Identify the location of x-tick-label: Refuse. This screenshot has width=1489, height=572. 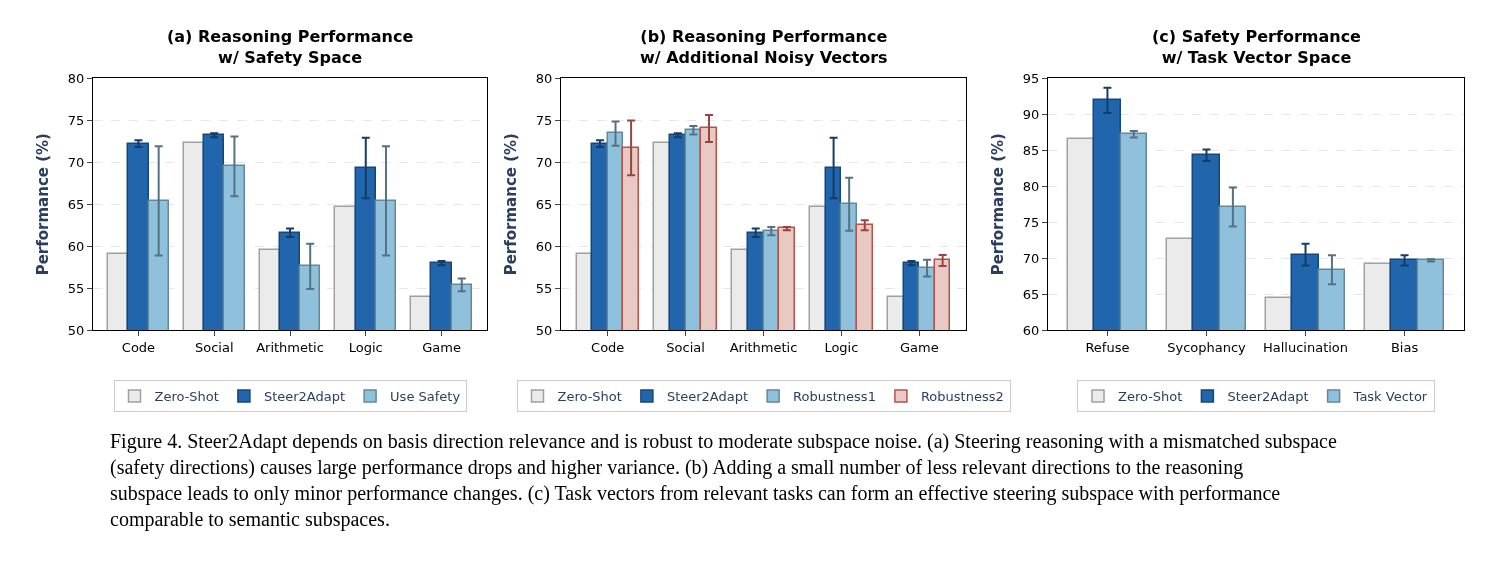
(1107, 347).